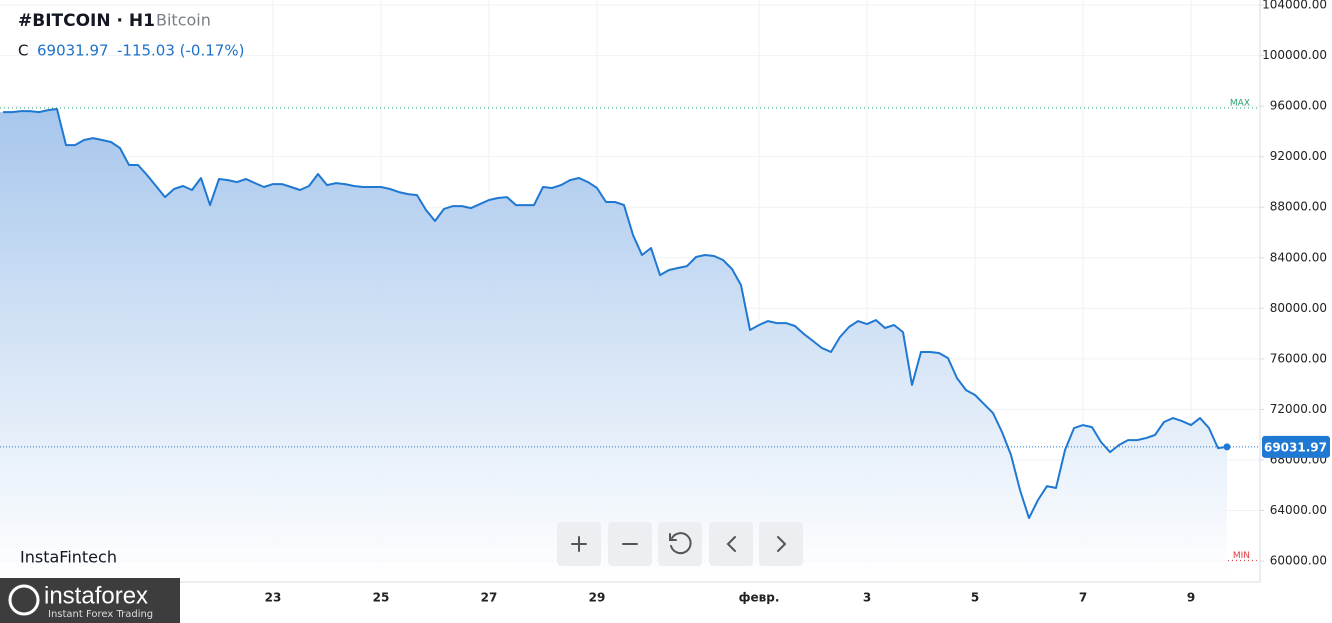 This screenshot has width=1332, height=623. What do you see at coordinates (100, 614) in the screenshot?
I see `logo-tagline: Instant Forex Trading` at bounding box center [100, 614].